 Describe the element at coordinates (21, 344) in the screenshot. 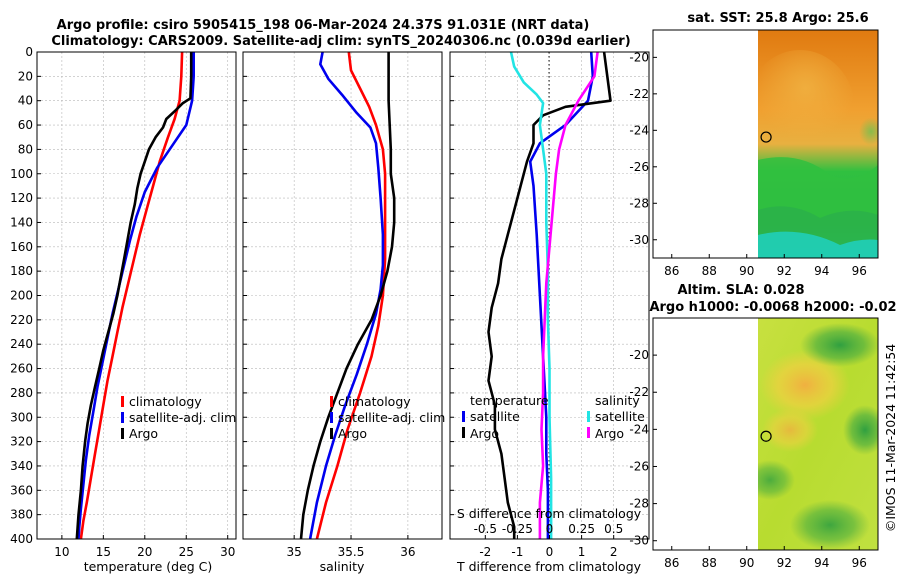

I see `y-tick-label: 240` at that location.